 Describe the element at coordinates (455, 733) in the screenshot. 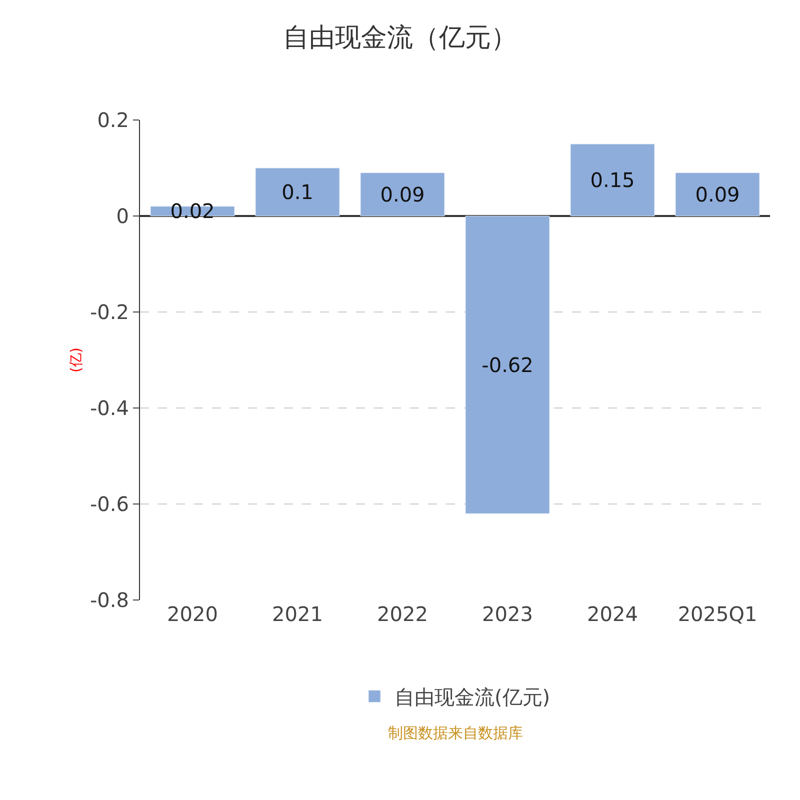

I see `text: 制图数据来自数据库` at that location.